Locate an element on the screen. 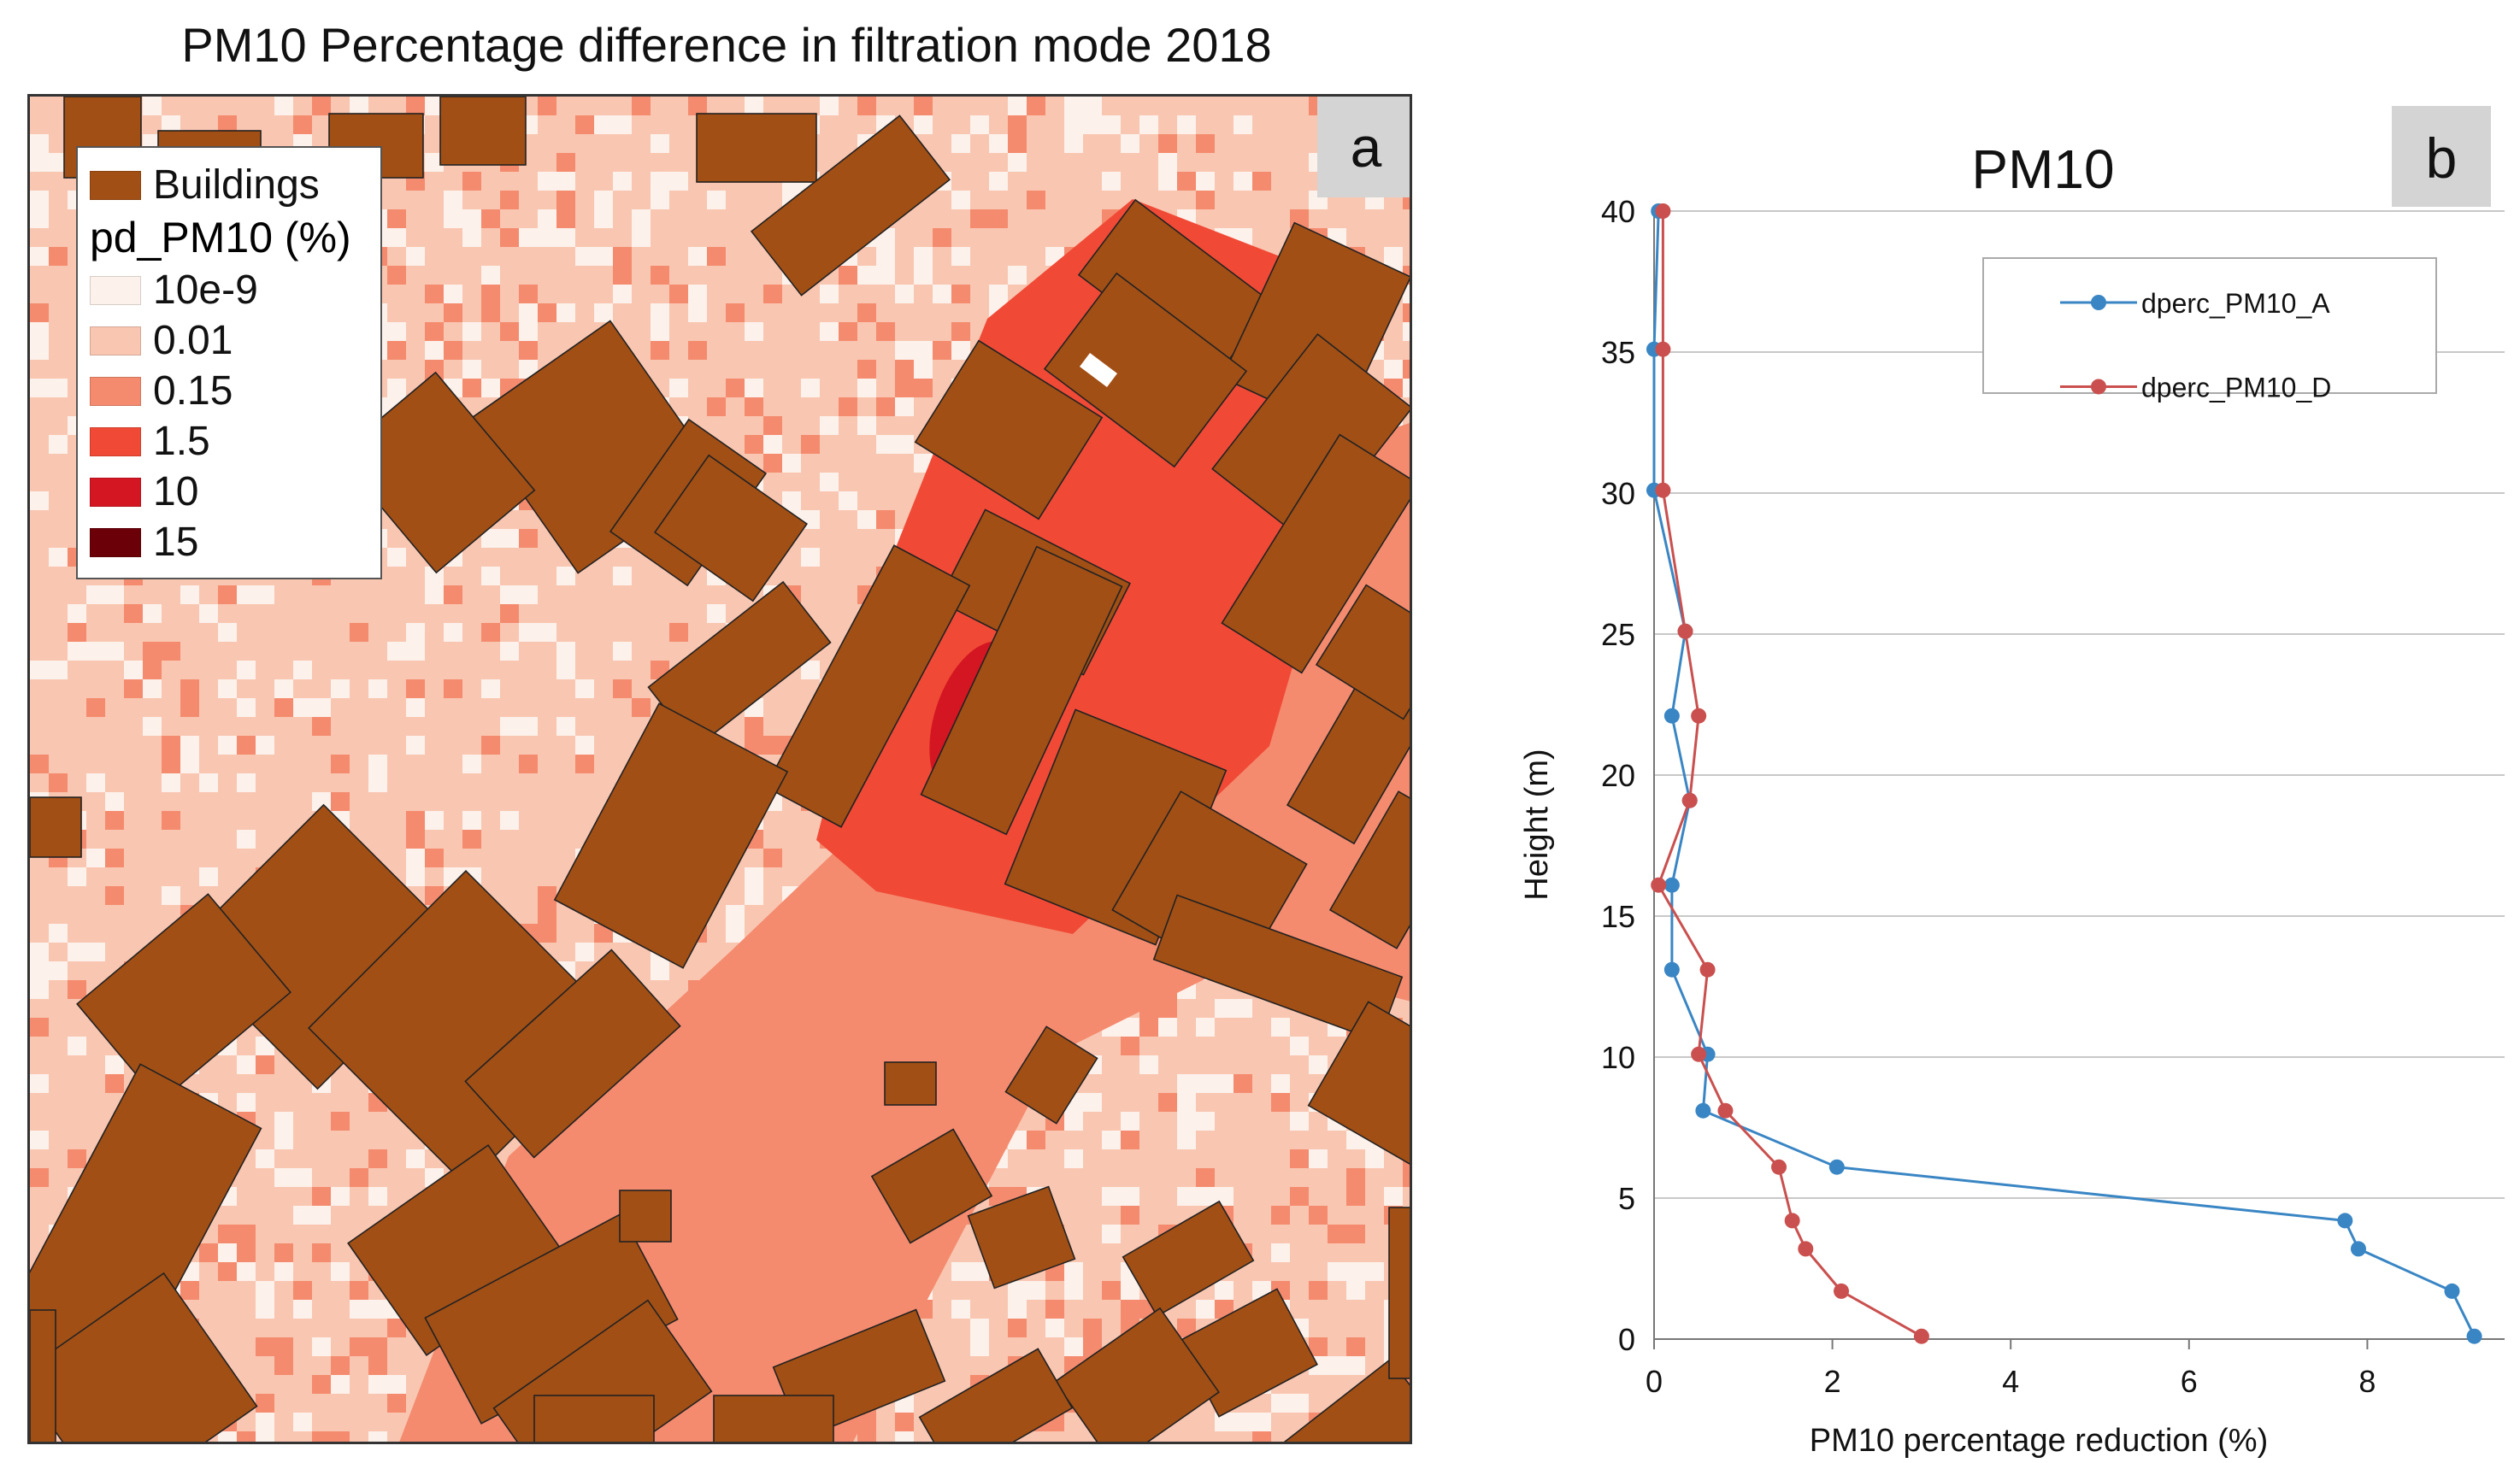 This screenshot has height=1463, width=2520. legend-series-label: dperc_PM10_D is located at coordinates (2236, 387).